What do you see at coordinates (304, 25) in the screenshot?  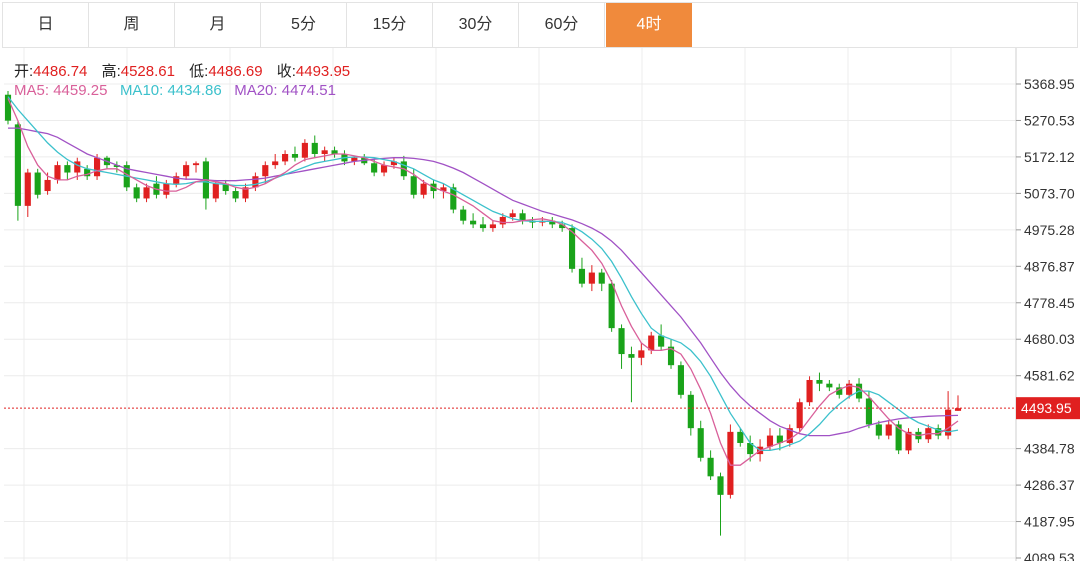 I see `tab-5min: 5分` at bounding box center [304, 25].